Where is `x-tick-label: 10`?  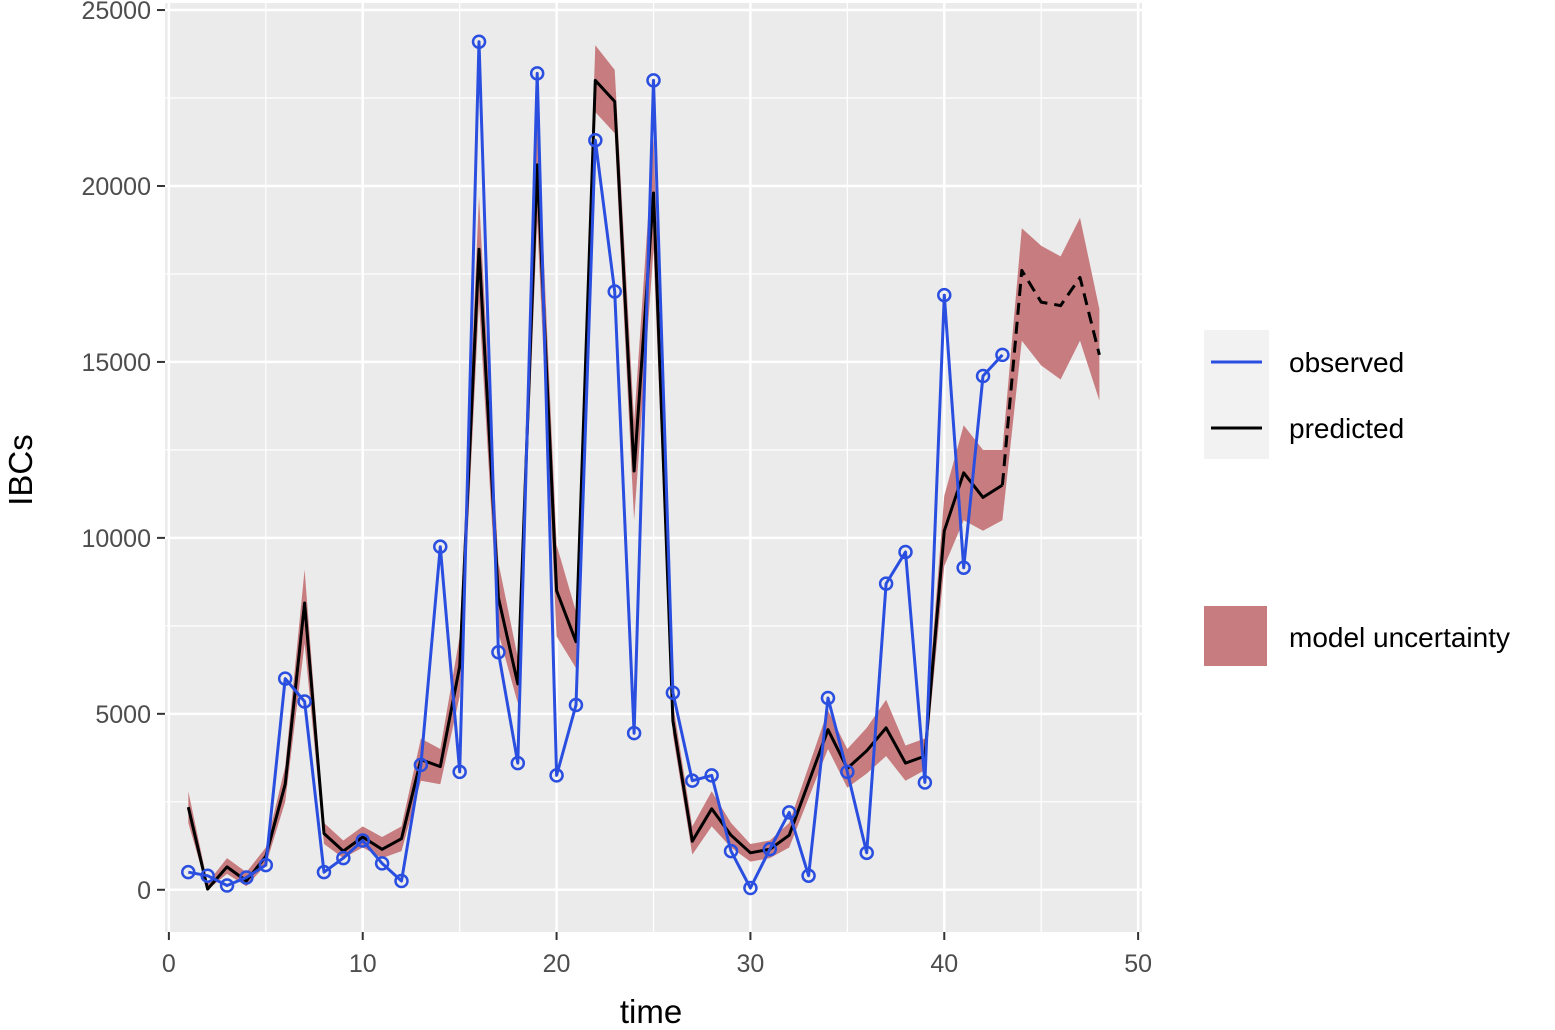 x-tick-label: 10 is located at coordinates (363, 964).